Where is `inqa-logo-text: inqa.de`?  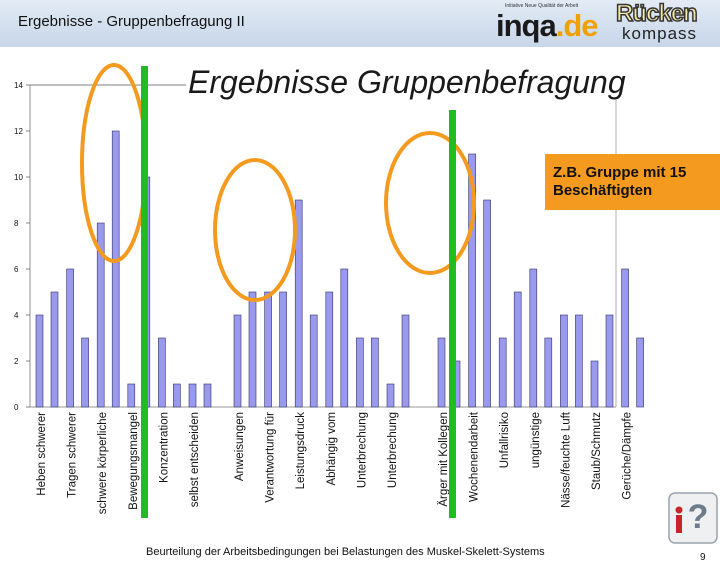
inqa-logo-text: inqa.de is located at coordinates (547, 26).